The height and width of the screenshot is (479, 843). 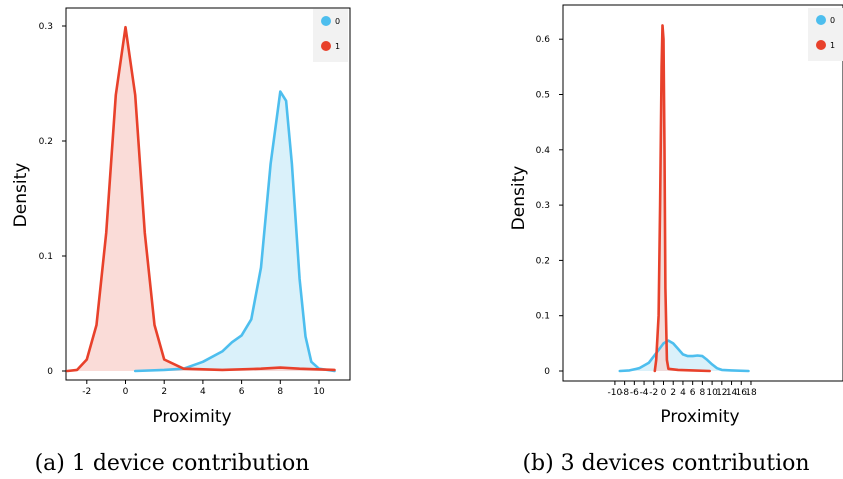 What do you see at coordinates (644, 393) in the screenshot?
I see `x-tick-label: -4` at bounding box center [644, 393].